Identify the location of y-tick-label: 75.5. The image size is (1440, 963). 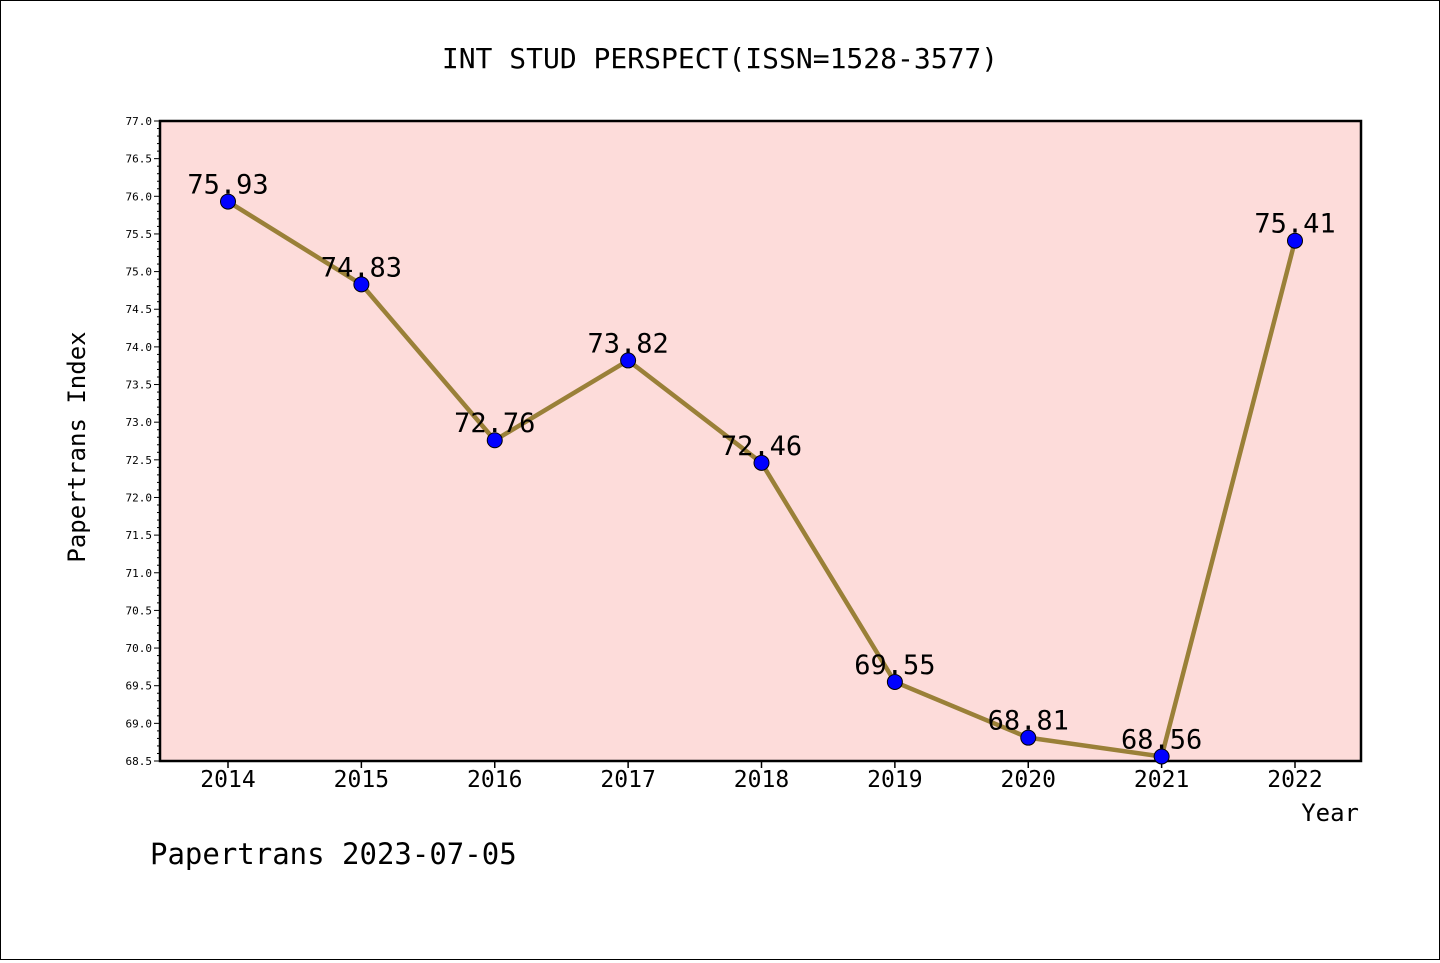
(139, 234).